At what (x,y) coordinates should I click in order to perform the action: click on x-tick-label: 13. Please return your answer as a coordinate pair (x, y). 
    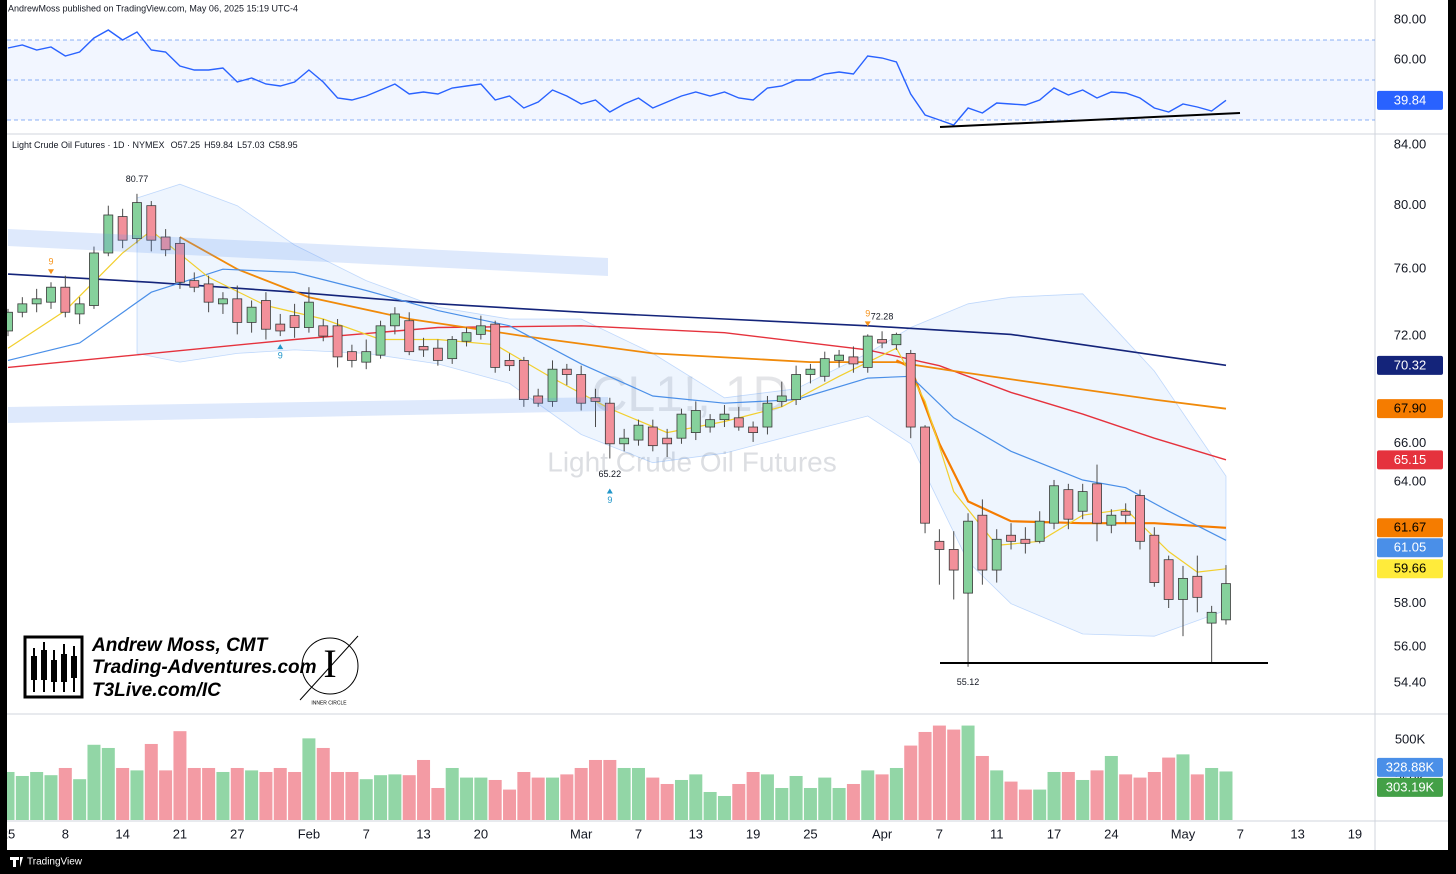
    Looking at the image, I should click on (423, 833).